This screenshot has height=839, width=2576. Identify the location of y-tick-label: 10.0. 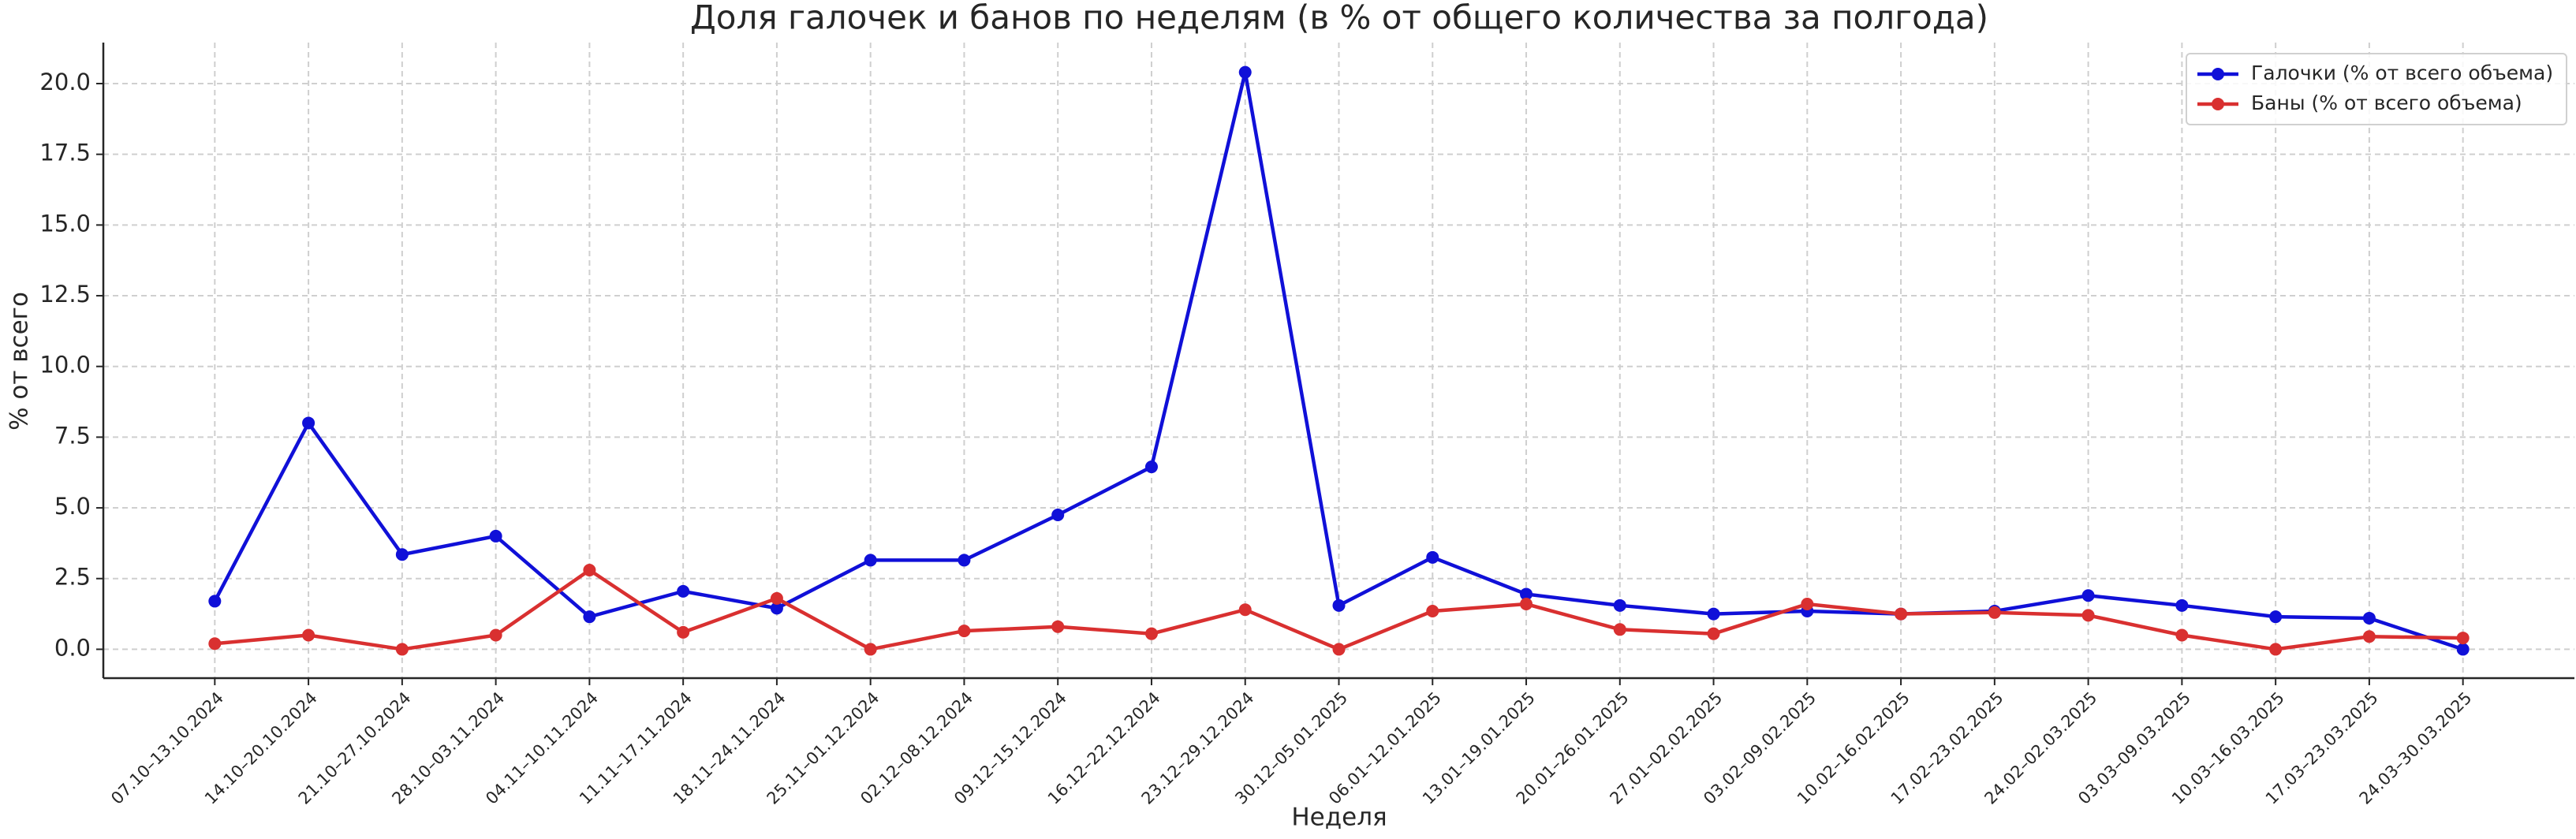
(65, 365).